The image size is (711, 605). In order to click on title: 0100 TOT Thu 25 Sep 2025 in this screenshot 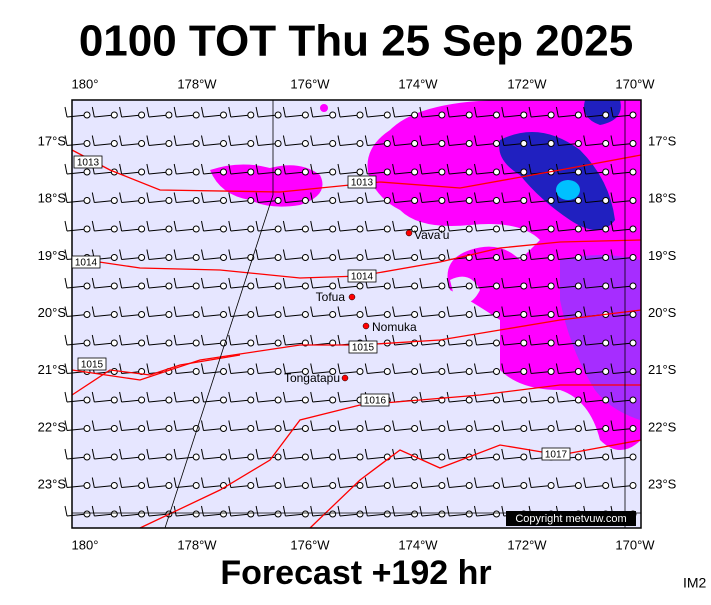, I will do `click(356, 41)`.